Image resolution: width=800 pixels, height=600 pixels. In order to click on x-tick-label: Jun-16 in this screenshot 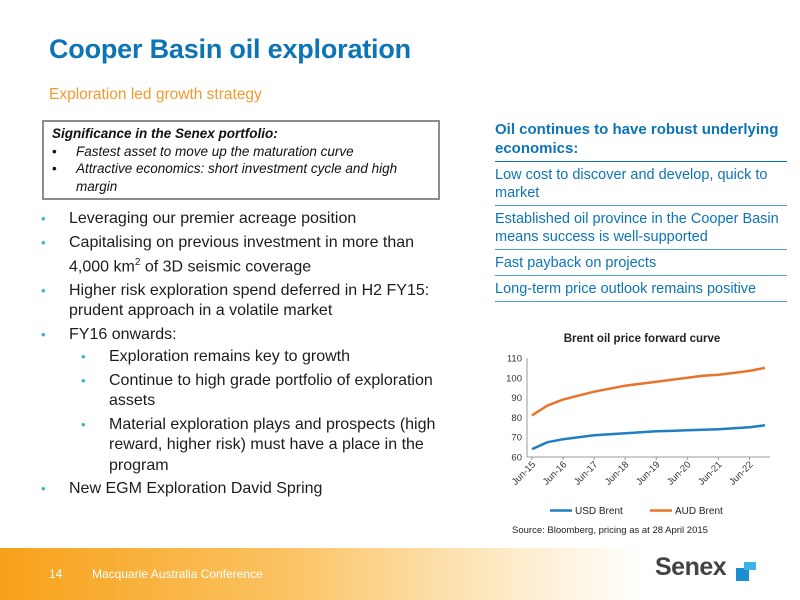, I will do `click(555, 473)`.